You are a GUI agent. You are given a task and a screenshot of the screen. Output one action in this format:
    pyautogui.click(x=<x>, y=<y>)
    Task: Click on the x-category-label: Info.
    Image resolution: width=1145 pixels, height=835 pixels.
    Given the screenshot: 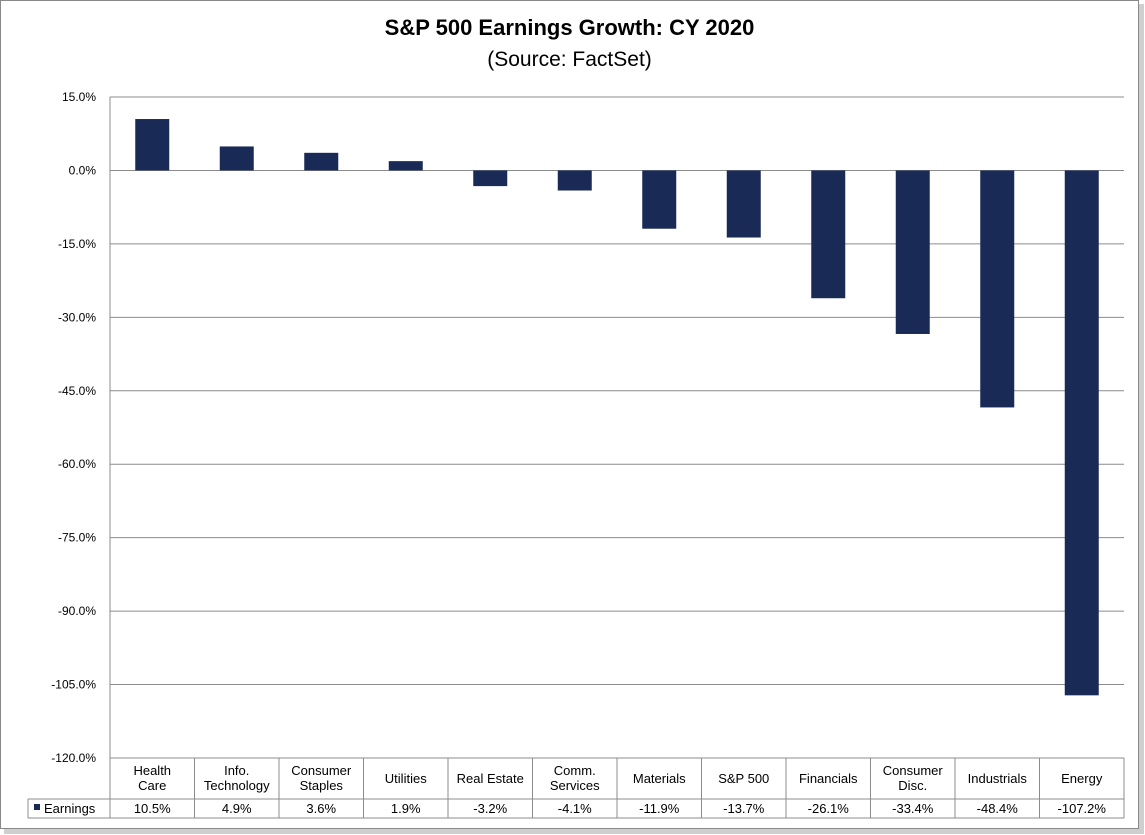 What is the action you would take?
    pyautogui.click(x=236, y=770)
    